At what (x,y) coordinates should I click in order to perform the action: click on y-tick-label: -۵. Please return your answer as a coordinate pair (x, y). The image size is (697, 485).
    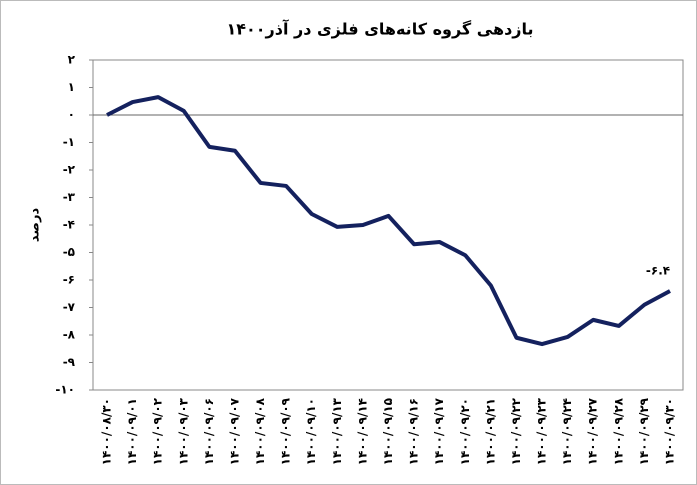
    Looking at the image, I should click on (69, 252).